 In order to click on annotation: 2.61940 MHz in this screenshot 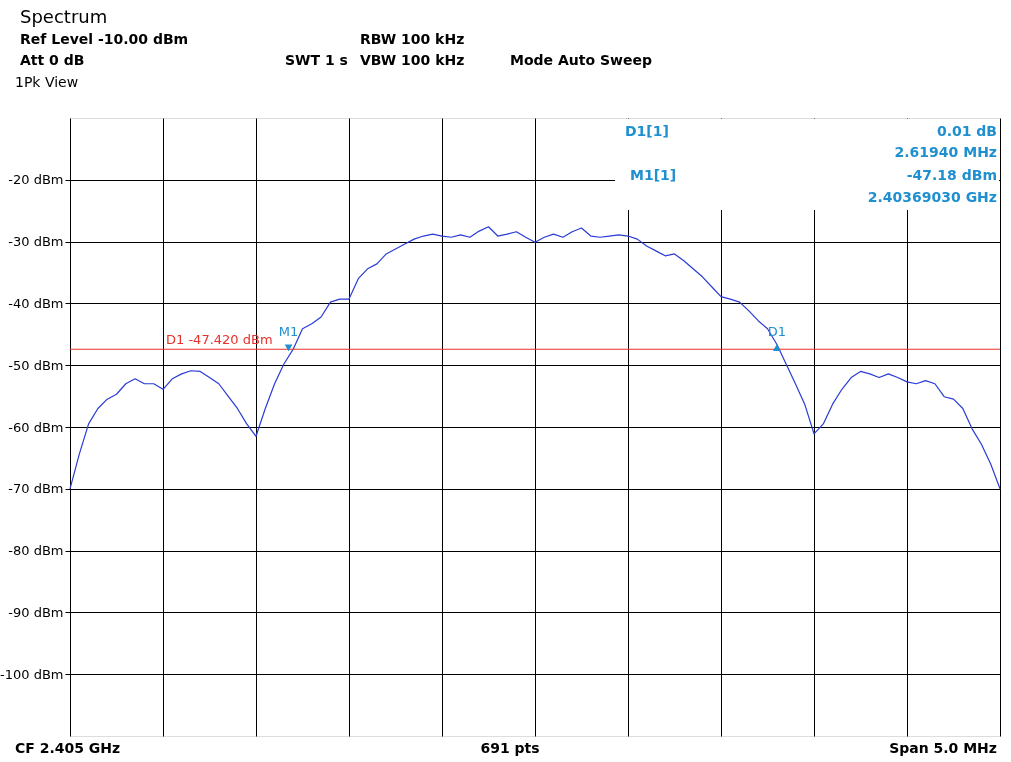, I will do `click(945, 152)`.